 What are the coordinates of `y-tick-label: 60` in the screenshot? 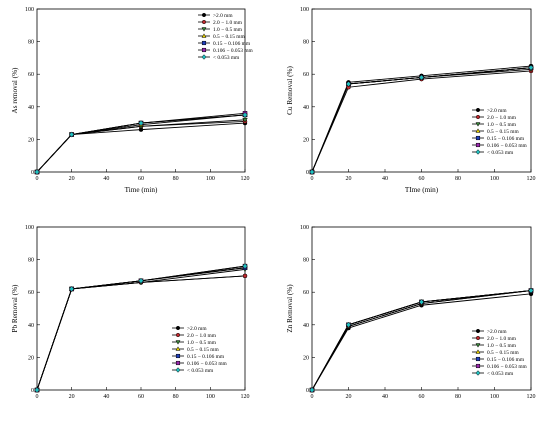 It's located at (306, 75).